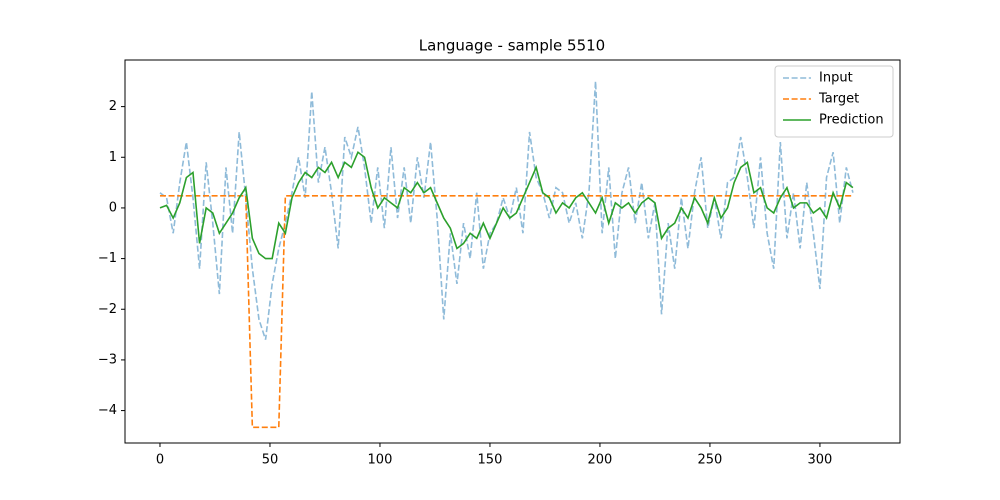  Describe the element at coordinates (380, 460) in the screenshot. I see `x-tick-label: 100` at that location.